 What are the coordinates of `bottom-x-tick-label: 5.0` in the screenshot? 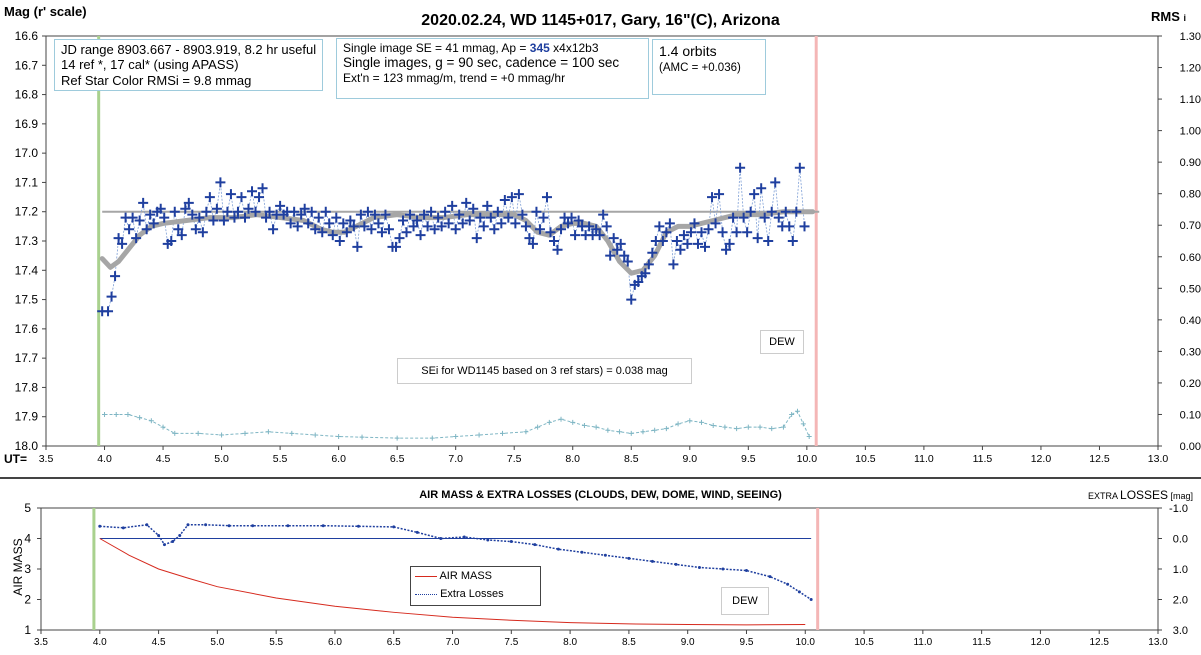 It's located at (217, 642).